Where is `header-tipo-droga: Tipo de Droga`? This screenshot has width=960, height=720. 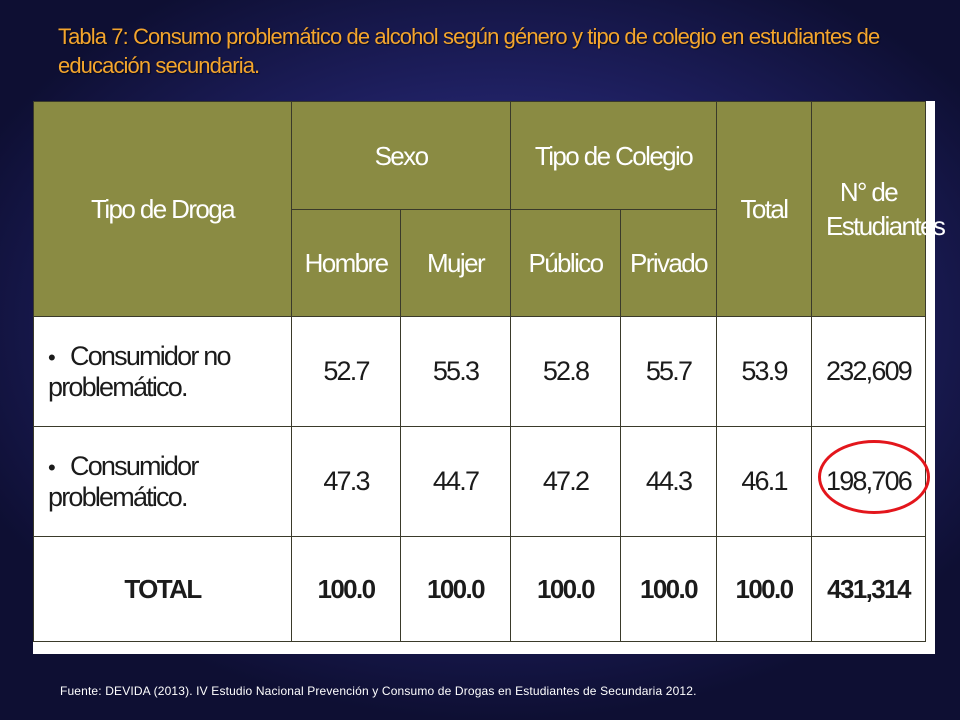
header-tipo-droga: Tipo de Droga is located at coordinates (162, 209).